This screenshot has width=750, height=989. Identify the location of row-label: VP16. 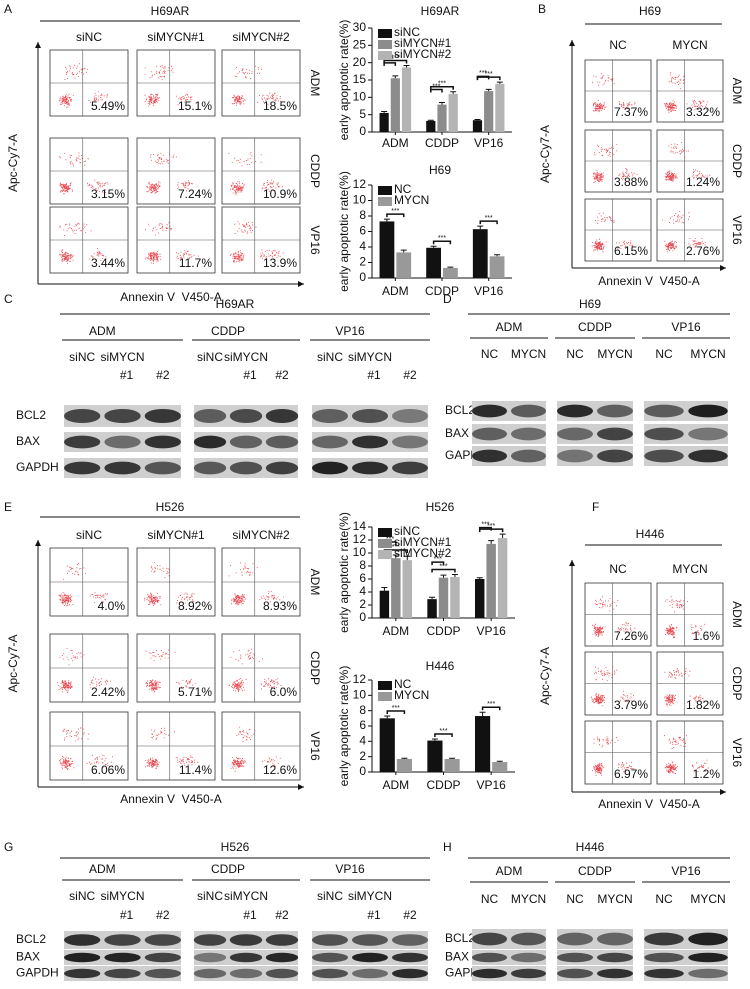
(315, 746).